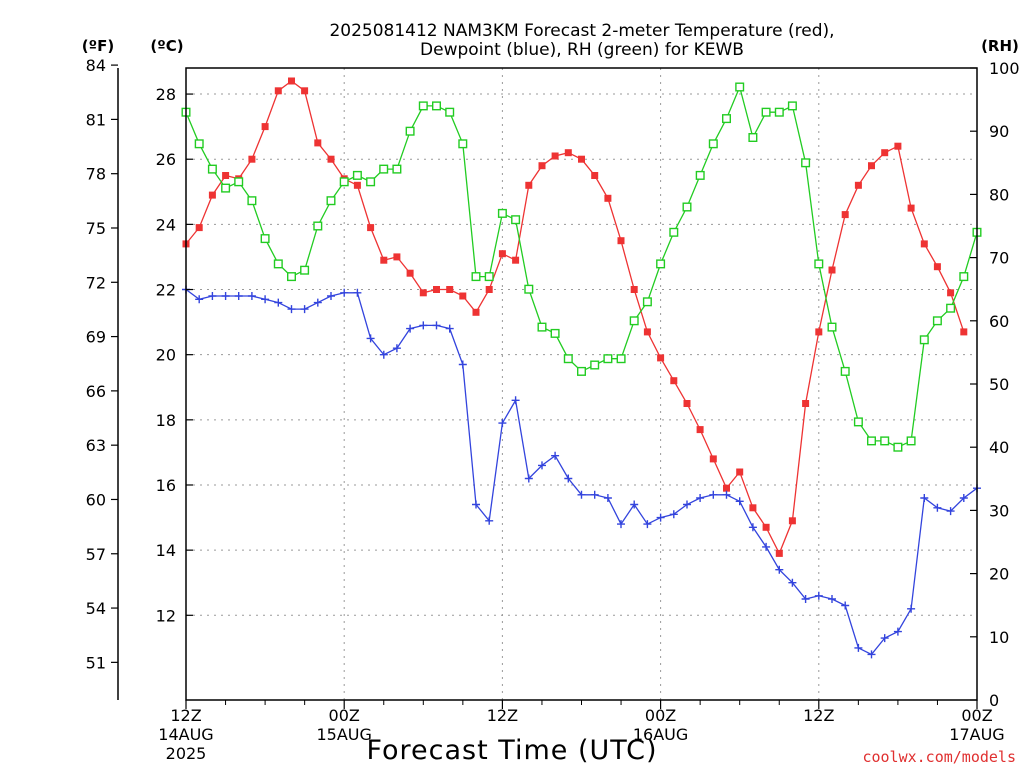  Describe the element at coordinates (999, 321) in the screenshot. I see `rh-tick-label: 60` at that location.